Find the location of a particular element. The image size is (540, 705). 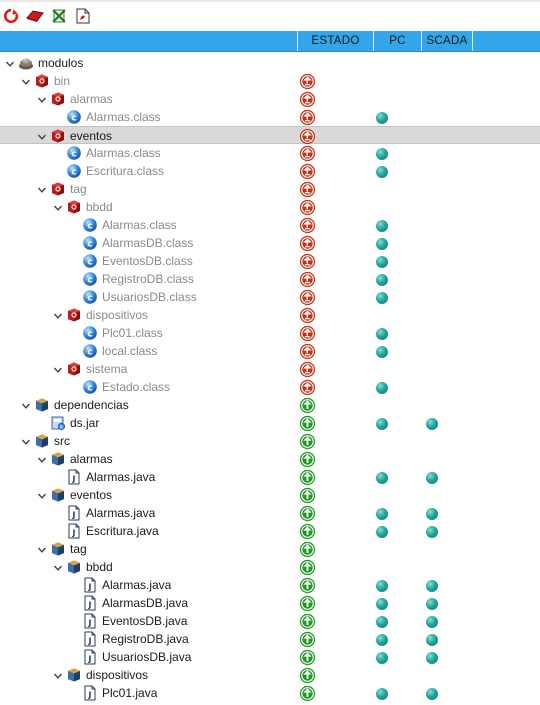

tree-item-label: dependencias is located at coordinates (91, 405).